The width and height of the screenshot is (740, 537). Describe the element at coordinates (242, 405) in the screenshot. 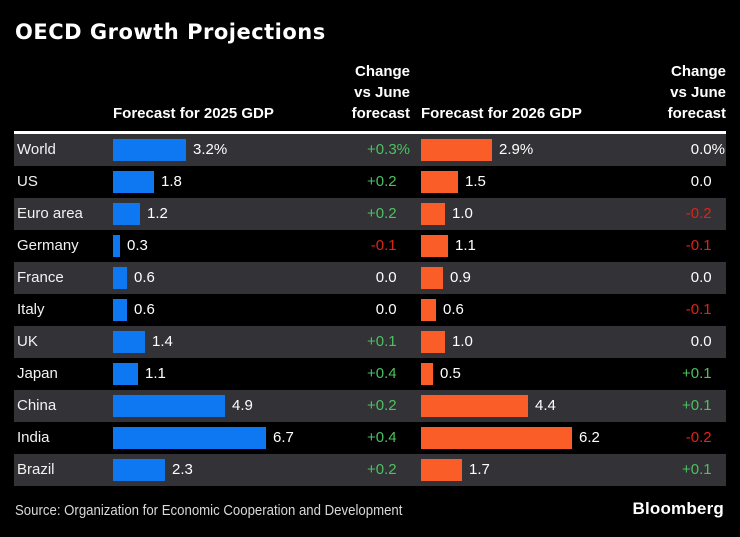

I see `gdp-2025-value: 4.9` at that location.